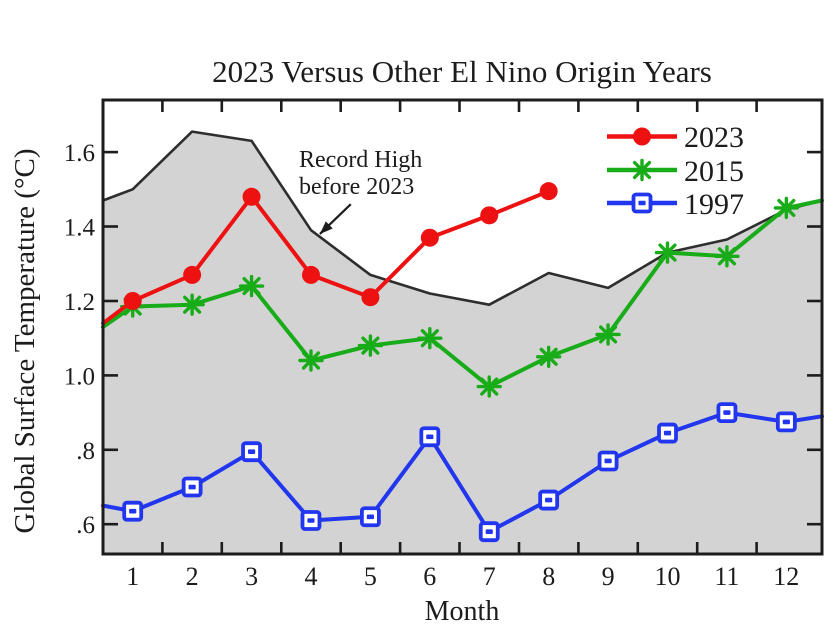 The image size is (838, 644). What do you see at coordinates (714, 137) in the screenshot?
I see `legend-label-2023: 2023` at bounding box center [714, 137].